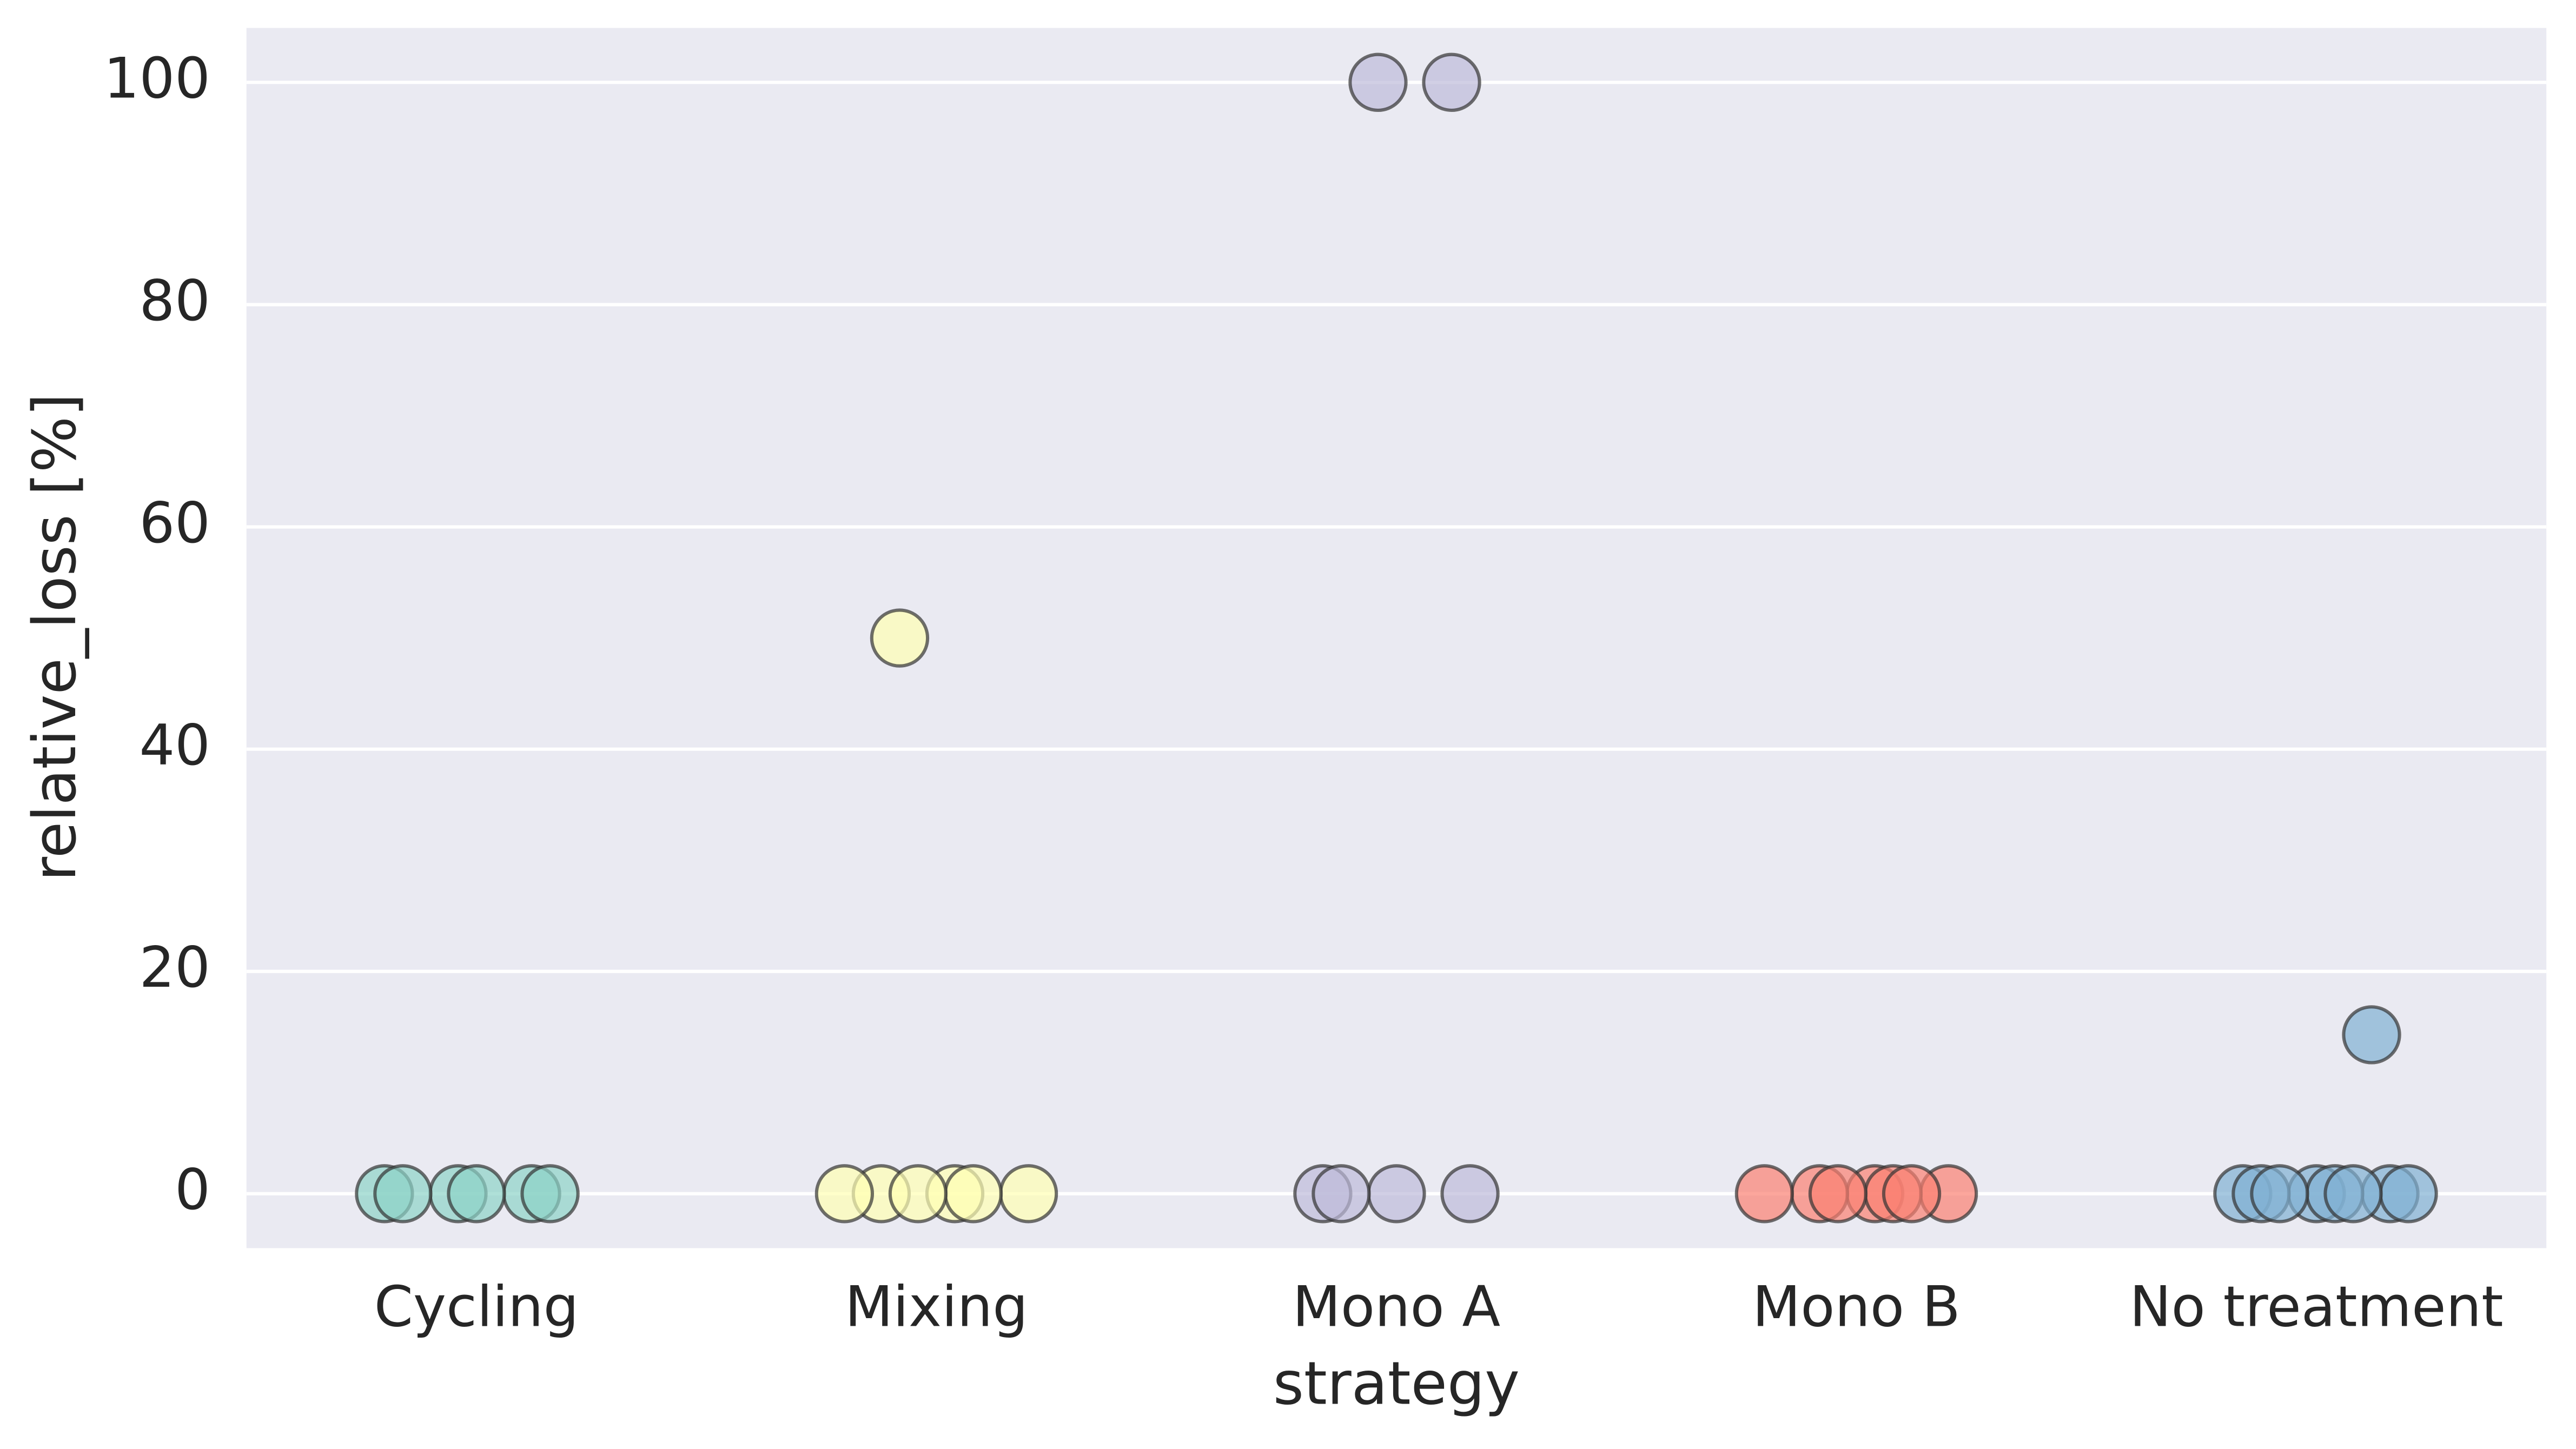 Image resolution: width=2576 pixels, height=1449 pixels. Describe the element at coordinates (174, 523) in the screenshot. I see `y-tick-label: 60` at that location.